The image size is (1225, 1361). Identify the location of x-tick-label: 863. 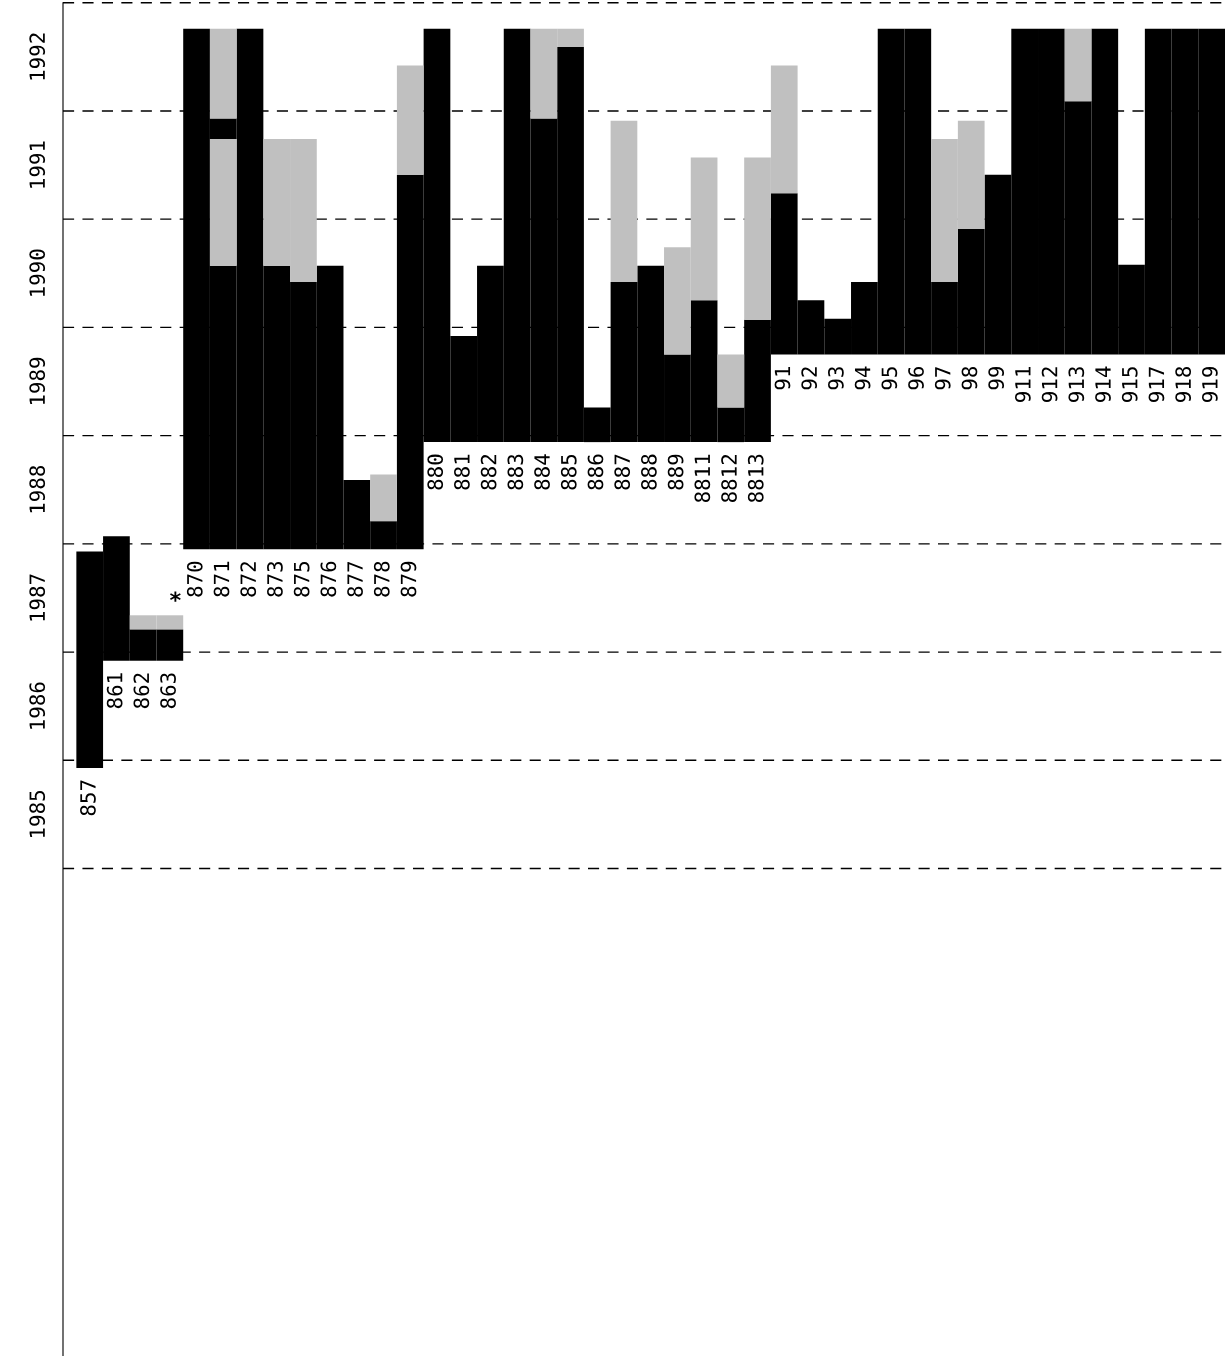
(168, 691).